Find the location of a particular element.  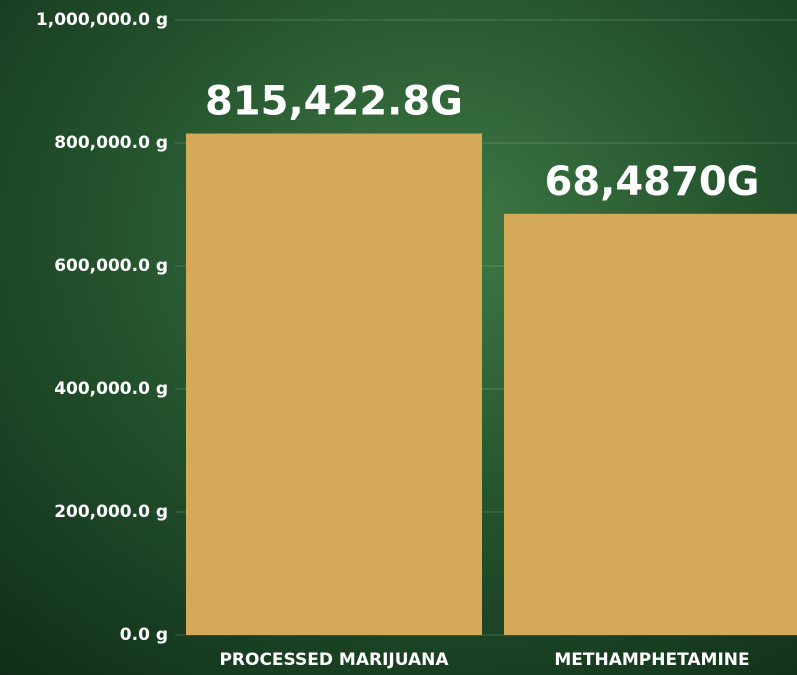

y-tick-label: 0.0 g is located at coordinates (144, 635).